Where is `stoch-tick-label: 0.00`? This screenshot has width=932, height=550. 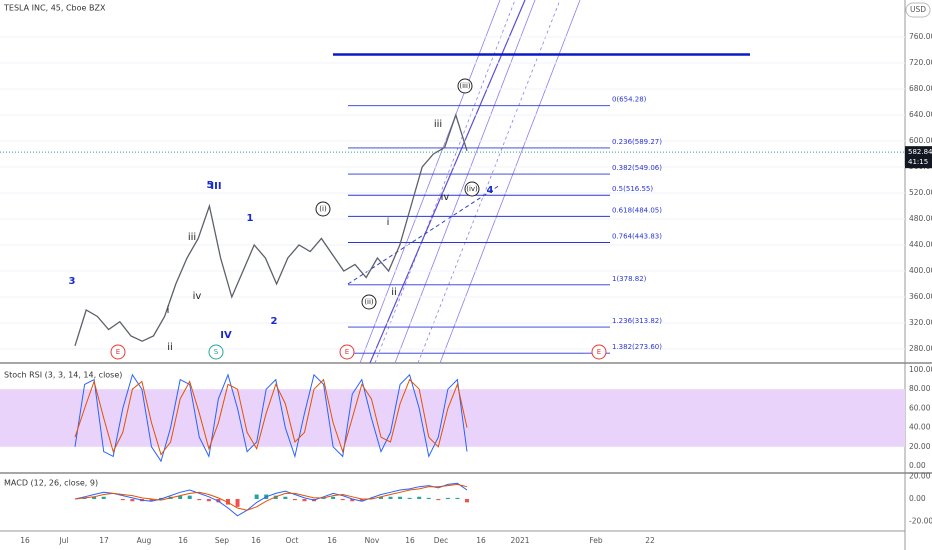
stoch-tick-label: 0.00 is located at coordinates (917, 465).